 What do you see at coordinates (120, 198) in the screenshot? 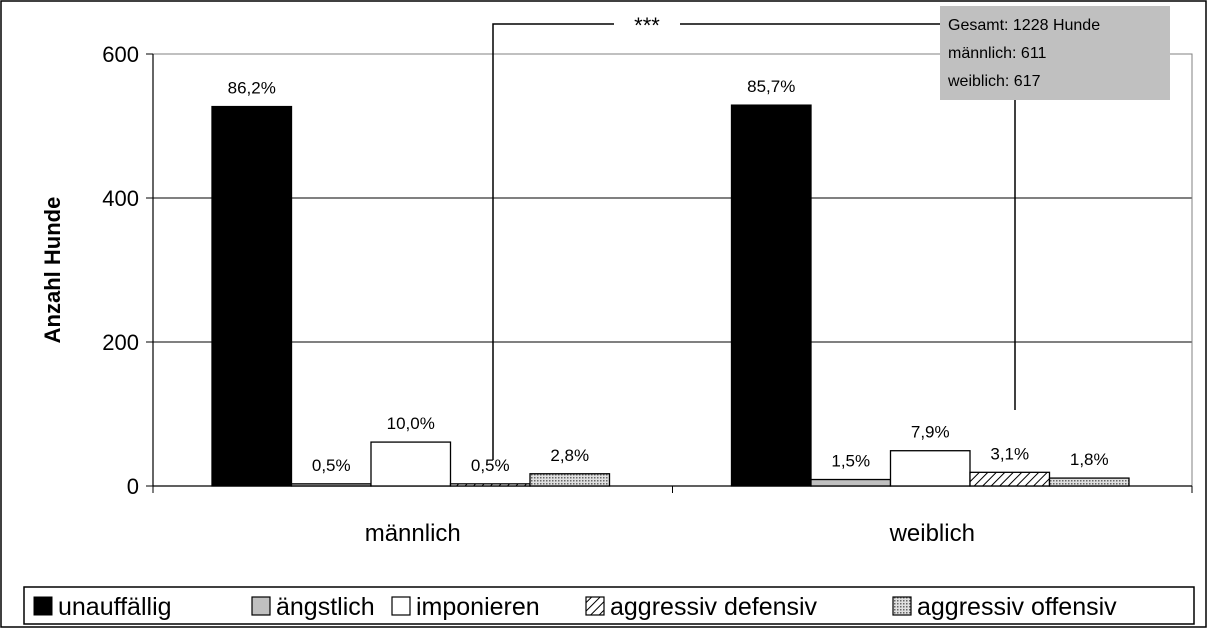
I see `y-tick-label: 400` at bounding box center [120, 198].